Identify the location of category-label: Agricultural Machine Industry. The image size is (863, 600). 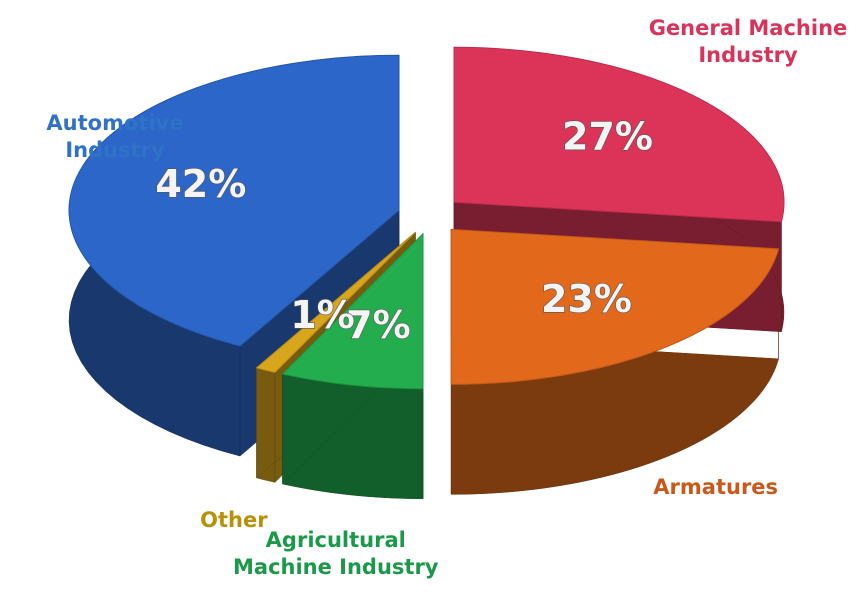
(336, 553).